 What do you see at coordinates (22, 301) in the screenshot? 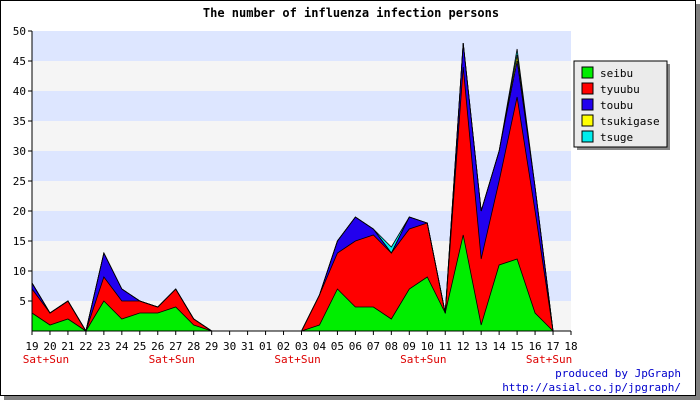
I see `y-tick-label: 5` at bounding box center [22, 301].